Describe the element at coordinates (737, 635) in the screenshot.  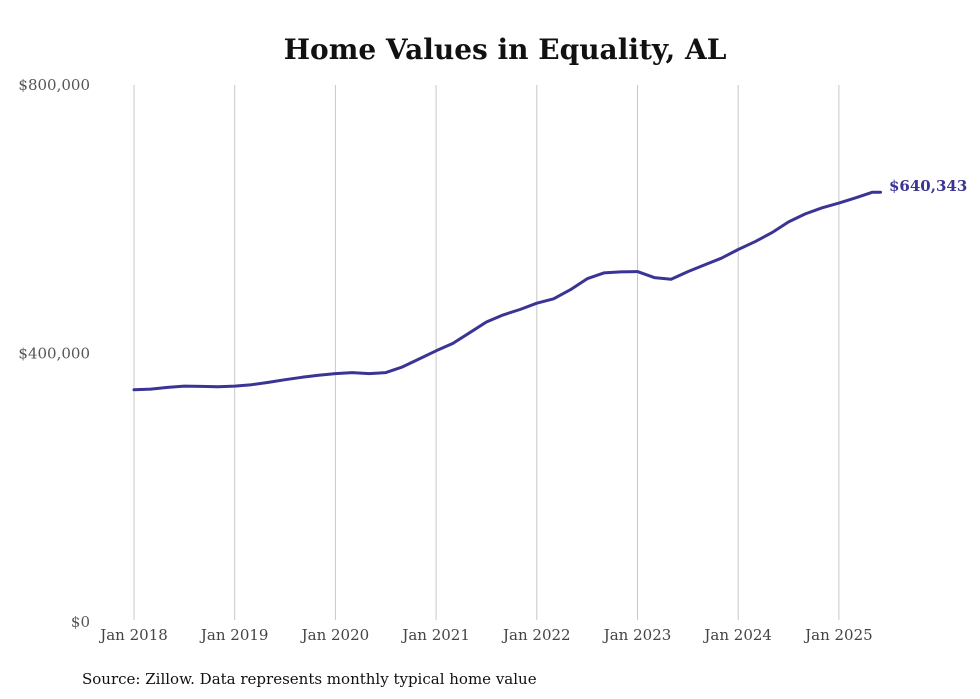
I see `x-tick-label: Jan 2024` at that location.